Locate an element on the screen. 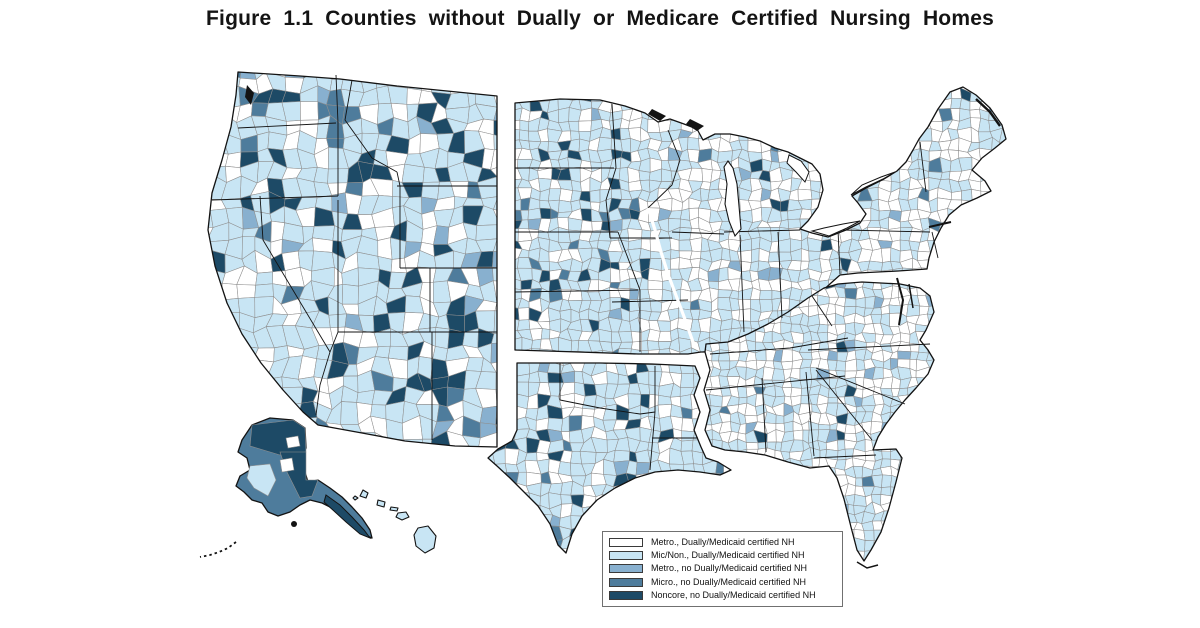 The height and width of the screenshot is (628, 1200). hawaii-inset is located at coordinates (394, 521).